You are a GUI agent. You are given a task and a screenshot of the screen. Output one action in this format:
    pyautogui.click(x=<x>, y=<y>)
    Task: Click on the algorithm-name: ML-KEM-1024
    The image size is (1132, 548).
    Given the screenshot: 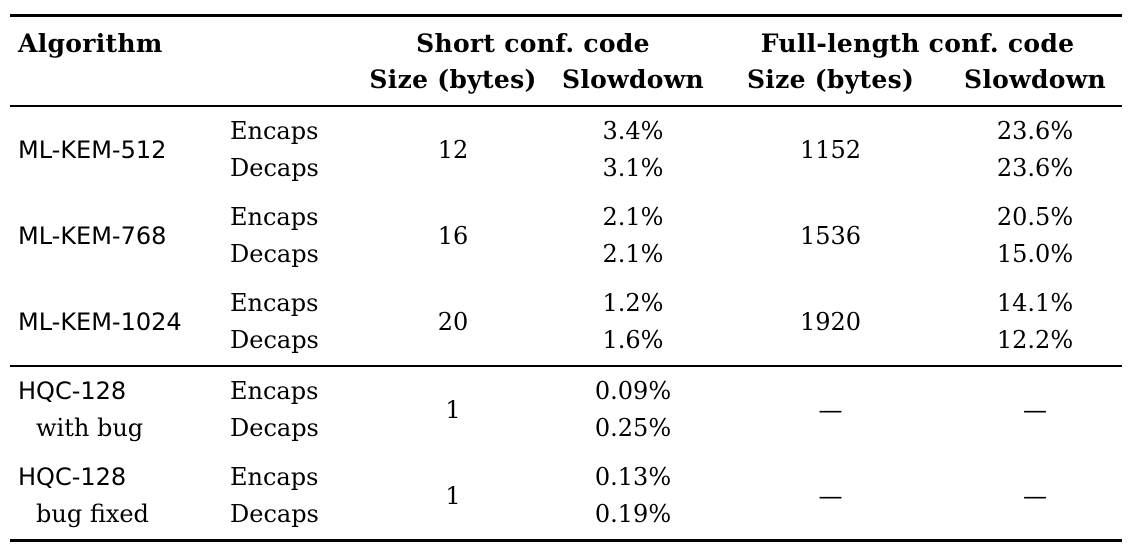 What is the action you would take?
    pyautogui.click(x=100, y=321)
    